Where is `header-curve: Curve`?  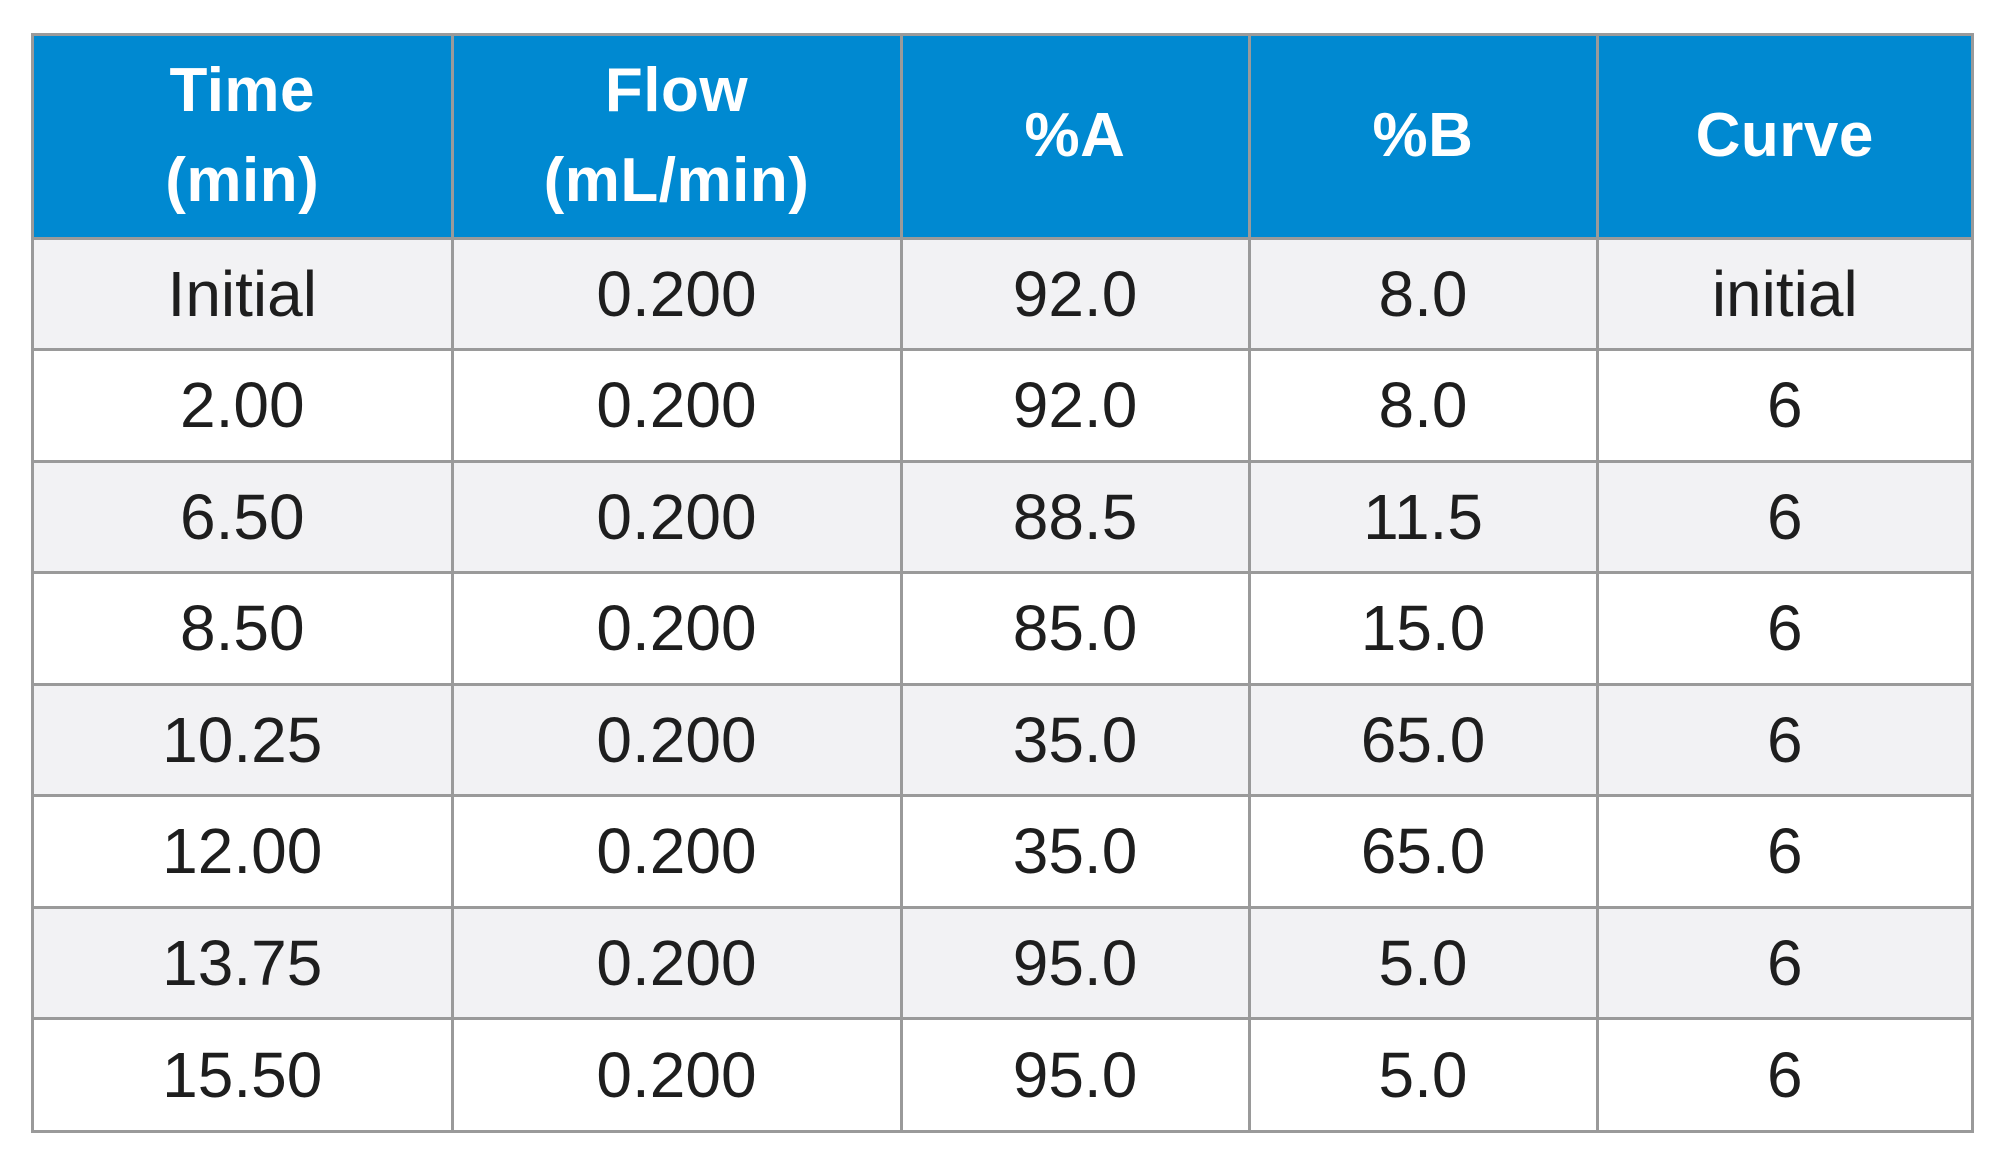
header-curve: Curve is located at coordinates (1783, 138).